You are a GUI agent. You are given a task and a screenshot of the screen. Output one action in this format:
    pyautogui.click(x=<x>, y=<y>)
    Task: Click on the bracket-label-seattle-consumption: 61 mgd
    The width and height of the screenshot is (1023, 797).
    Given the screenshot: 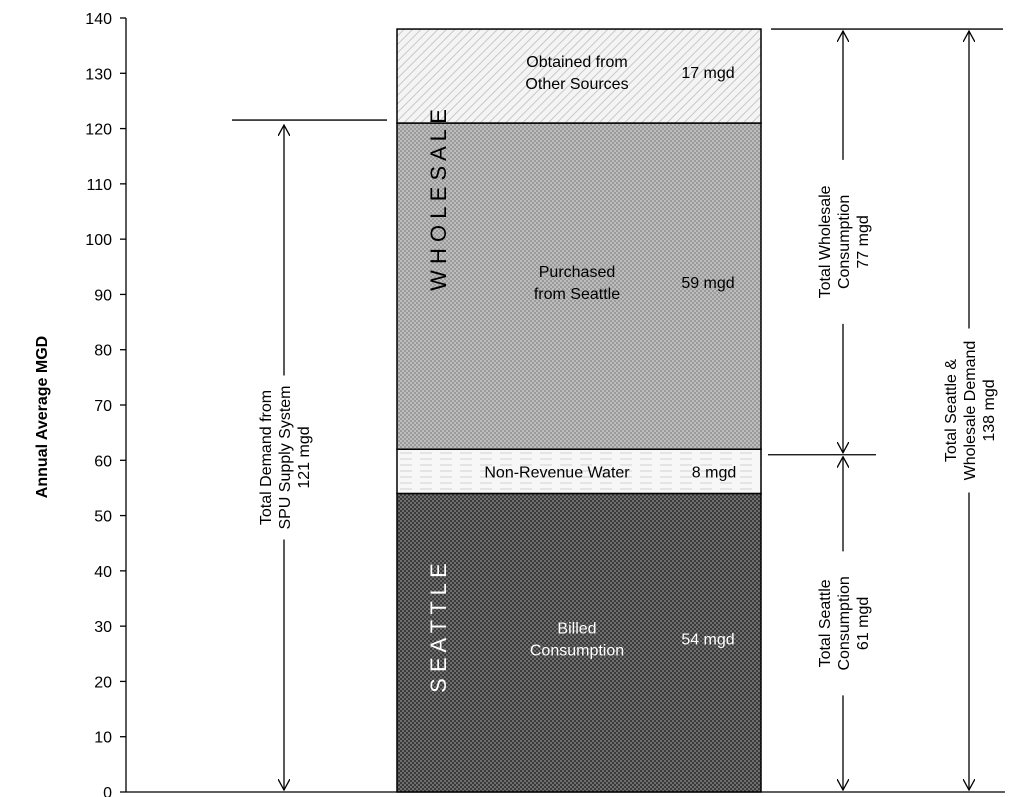 What is the action you would take?
    pyautogui.click(x=863, y=623)
    